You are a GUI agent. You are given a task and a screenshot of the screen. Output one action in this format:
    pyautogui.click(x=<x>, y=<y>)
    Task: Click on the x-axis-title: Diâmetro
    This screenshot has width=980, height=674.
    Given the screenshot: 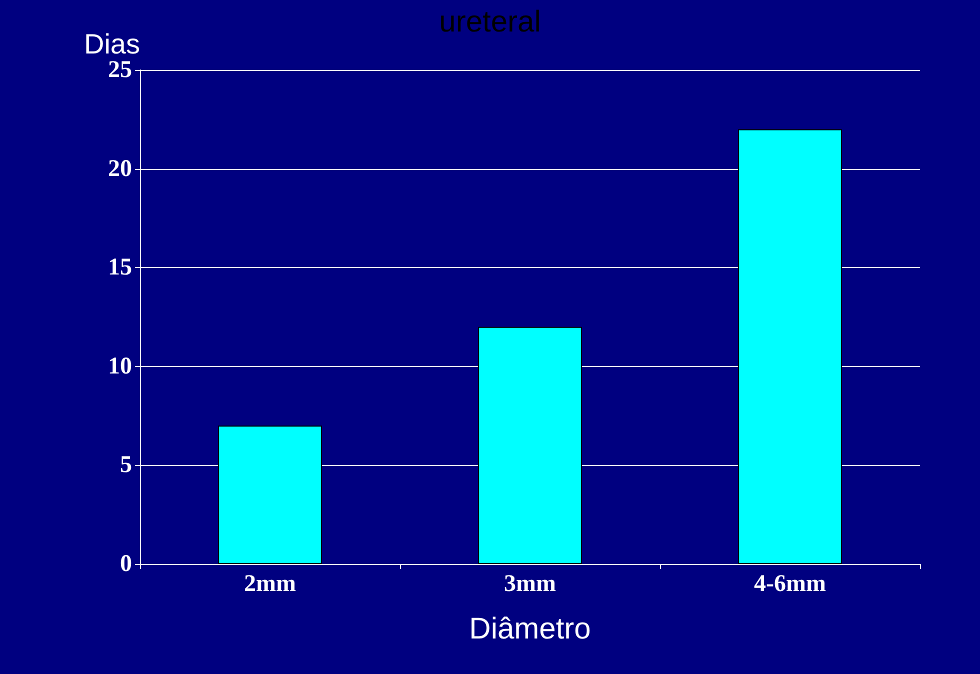 What is the action you would take?
    pyautogui.click(x=530, y=629)
    